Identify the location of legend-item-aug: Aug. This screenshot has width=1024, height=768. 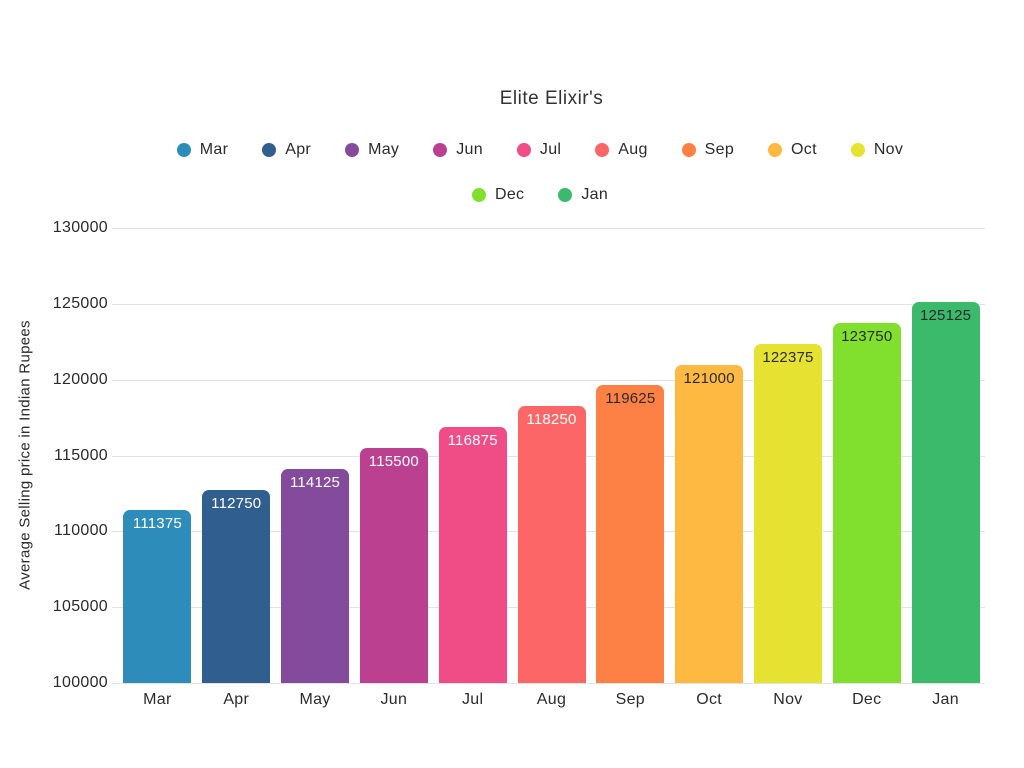
(621, 150).